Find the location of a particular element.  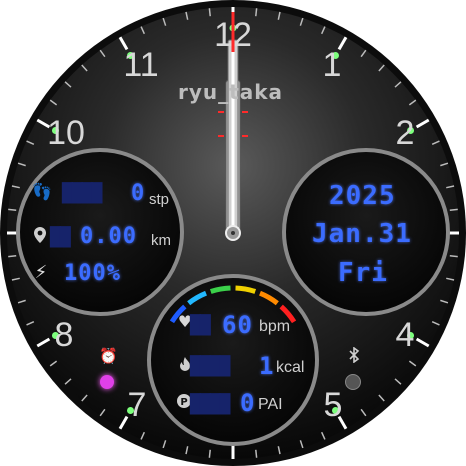

numeral-7: 7 is located at coordinates (137, 405).